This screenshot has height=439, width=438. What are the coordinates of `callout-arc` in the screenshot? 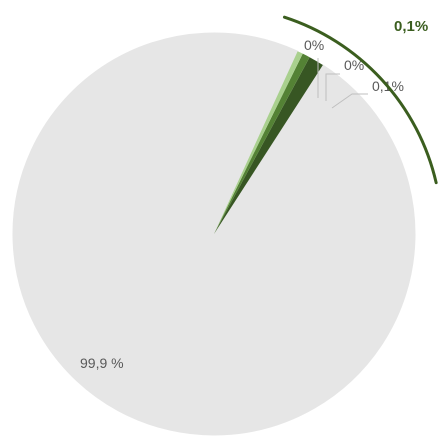 It's located at (360, 100).